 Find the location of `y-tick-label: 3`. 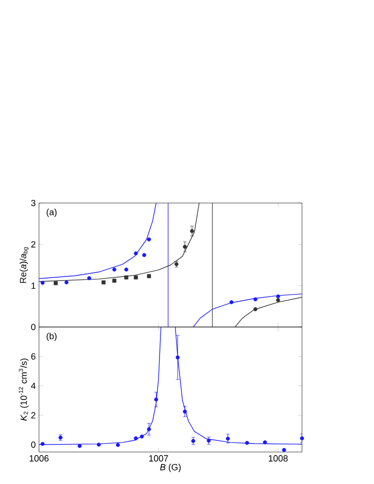

y-tick-label: 3 is located at coordinates (33, 203).